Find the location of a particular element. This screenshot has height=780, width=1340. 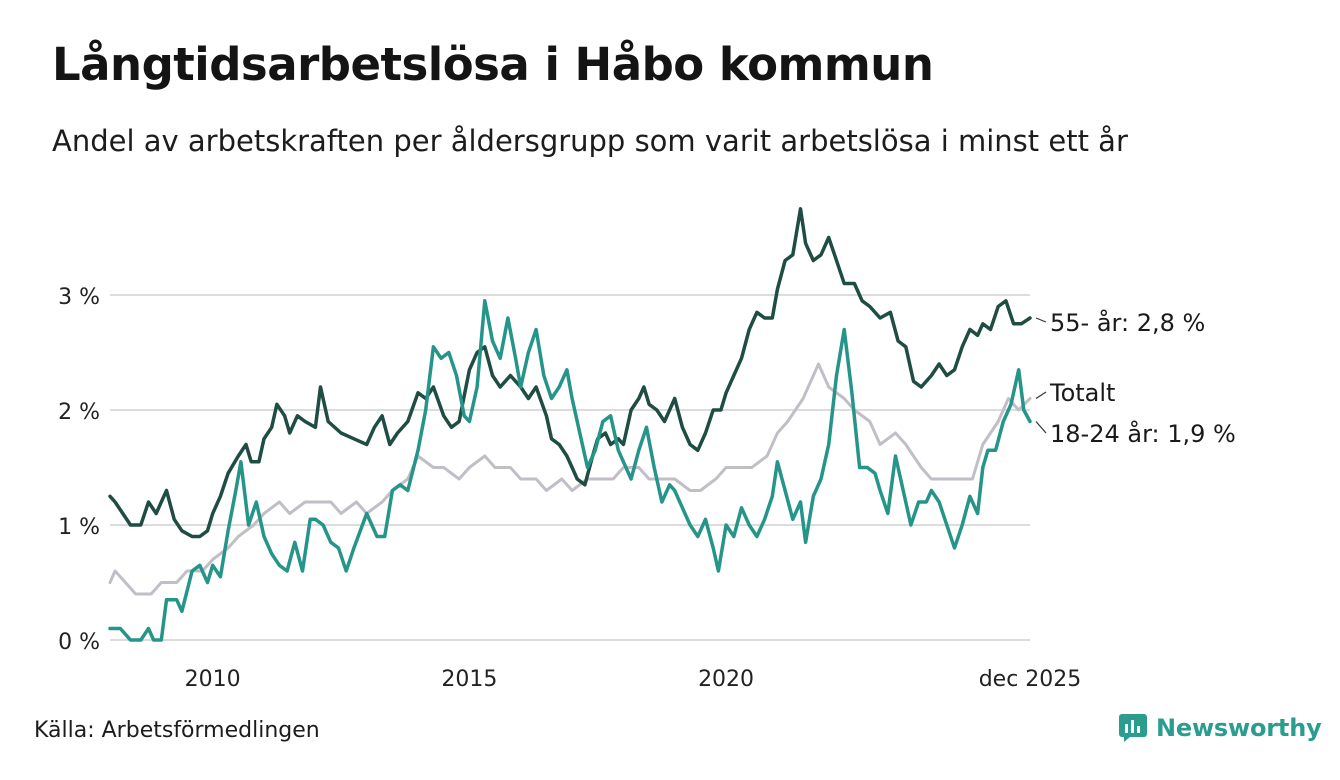

series-end-labels: Totalt 55- år: 2,8 % 18-24 år: 1,9 % is located at coordinates (1135, 378).